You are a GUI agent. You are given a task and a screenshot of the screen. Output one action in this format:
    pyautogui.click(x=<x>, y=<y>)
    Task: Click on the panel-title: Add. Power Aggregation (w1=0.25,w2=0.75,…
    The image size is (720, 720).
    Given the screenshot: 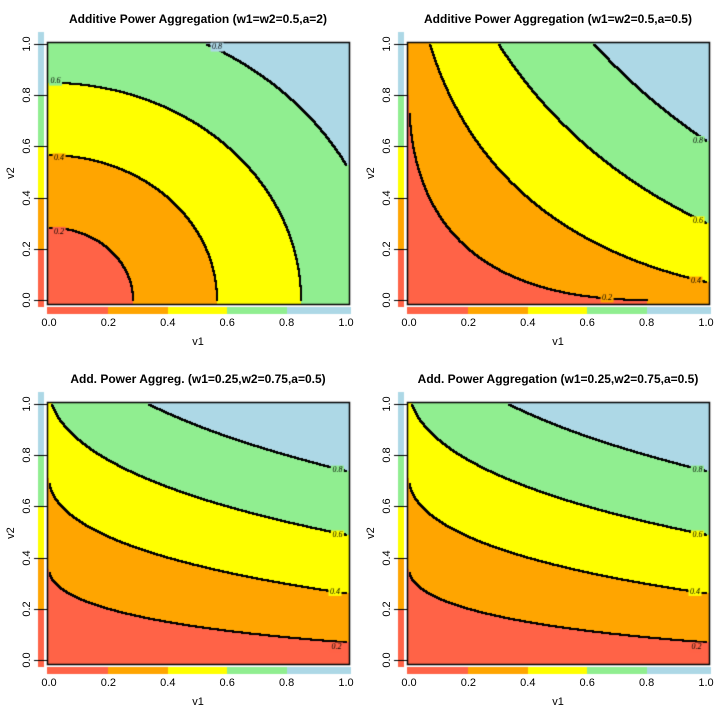 What is the action you would take?
    pyautogui.click(x=558, y=379)
    